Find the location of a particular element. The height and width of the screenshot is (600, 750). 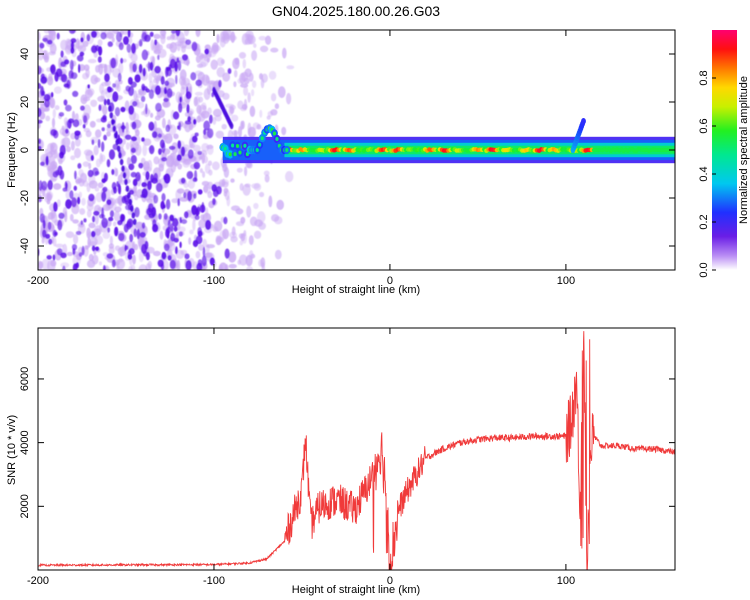

colorbar-gradient is located at coordinates (724, 150).